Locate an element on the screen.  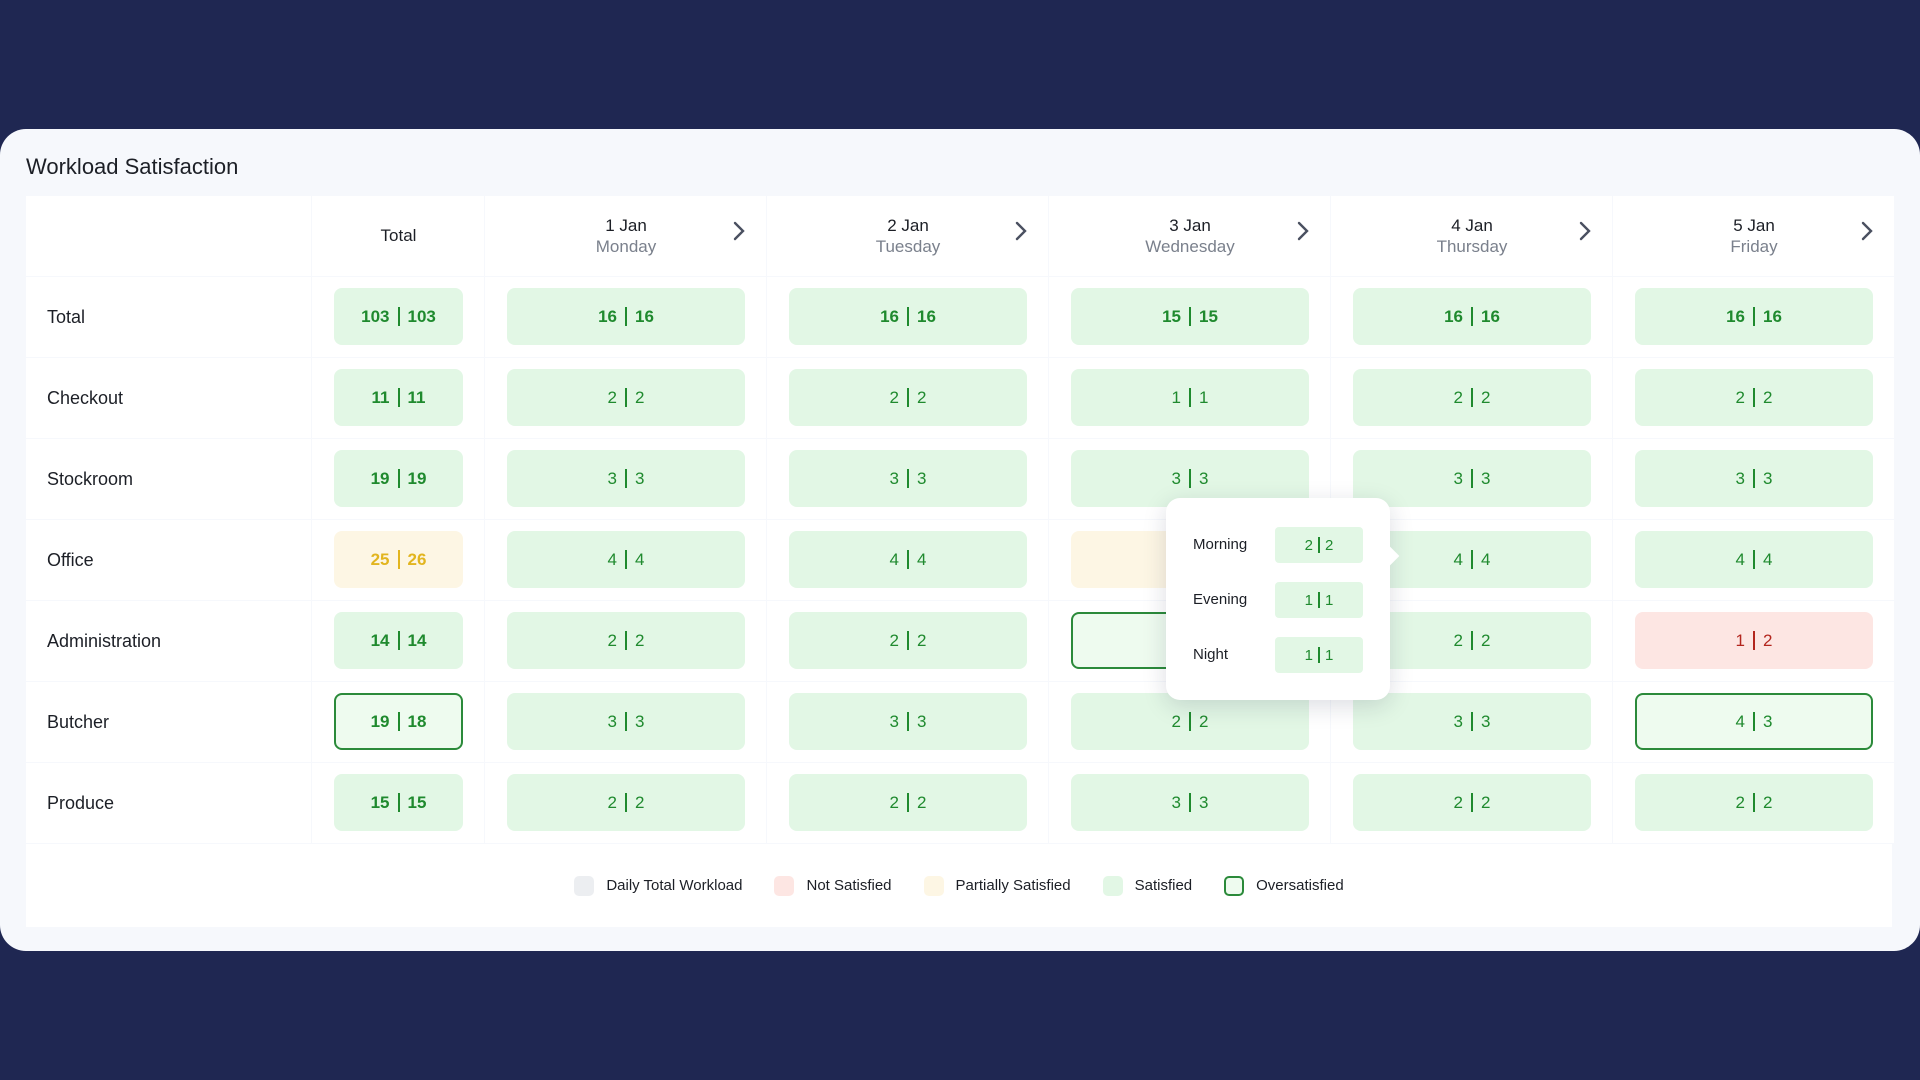
value-b: 1 is located at coordinates (1329, 600).